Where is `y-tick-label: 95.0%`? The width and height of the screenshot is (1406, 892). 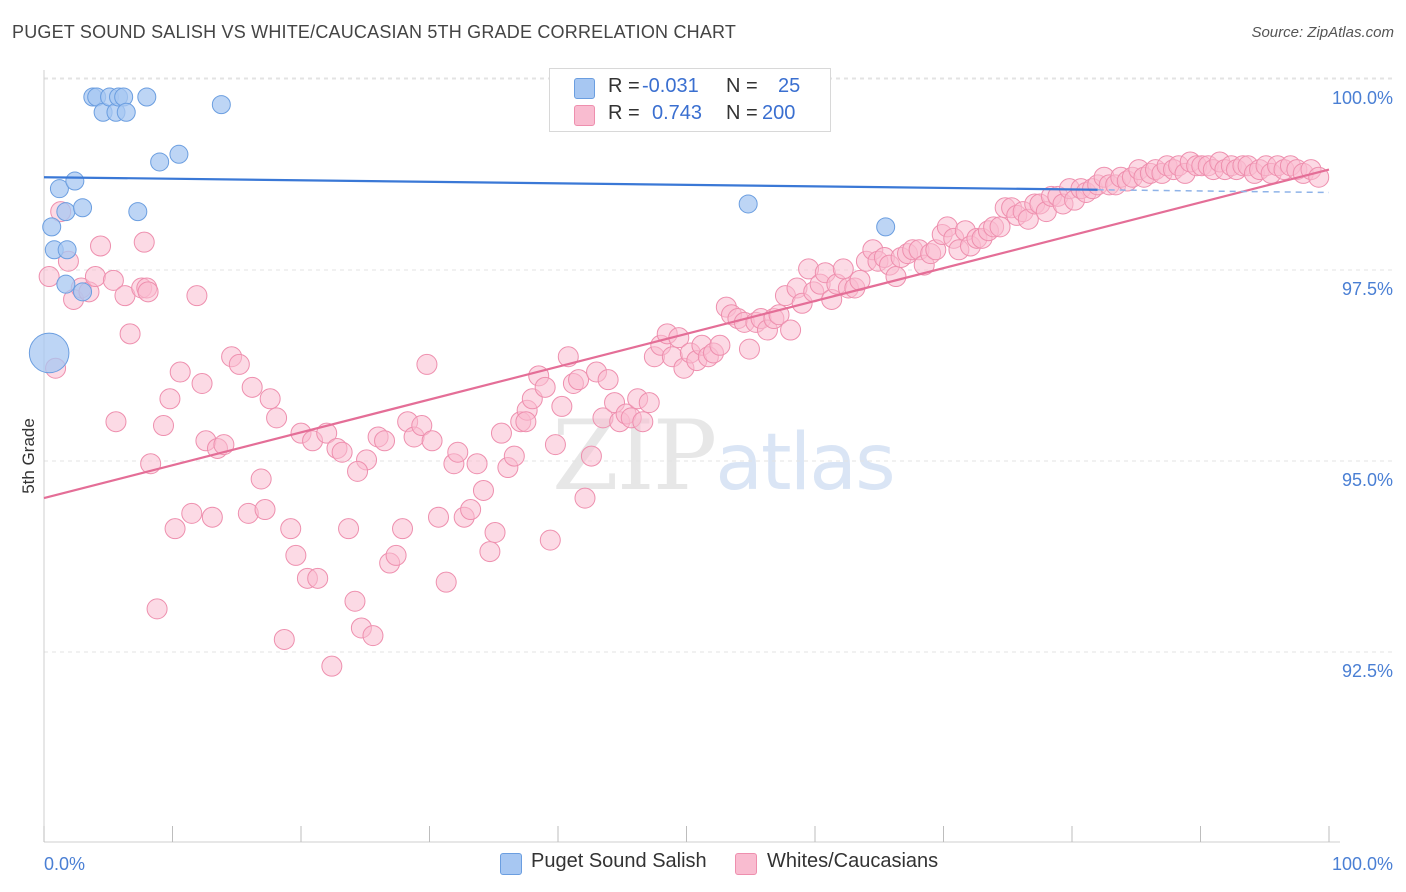
y-tick-label: 95.0% is located at coordinates (1367, 480).